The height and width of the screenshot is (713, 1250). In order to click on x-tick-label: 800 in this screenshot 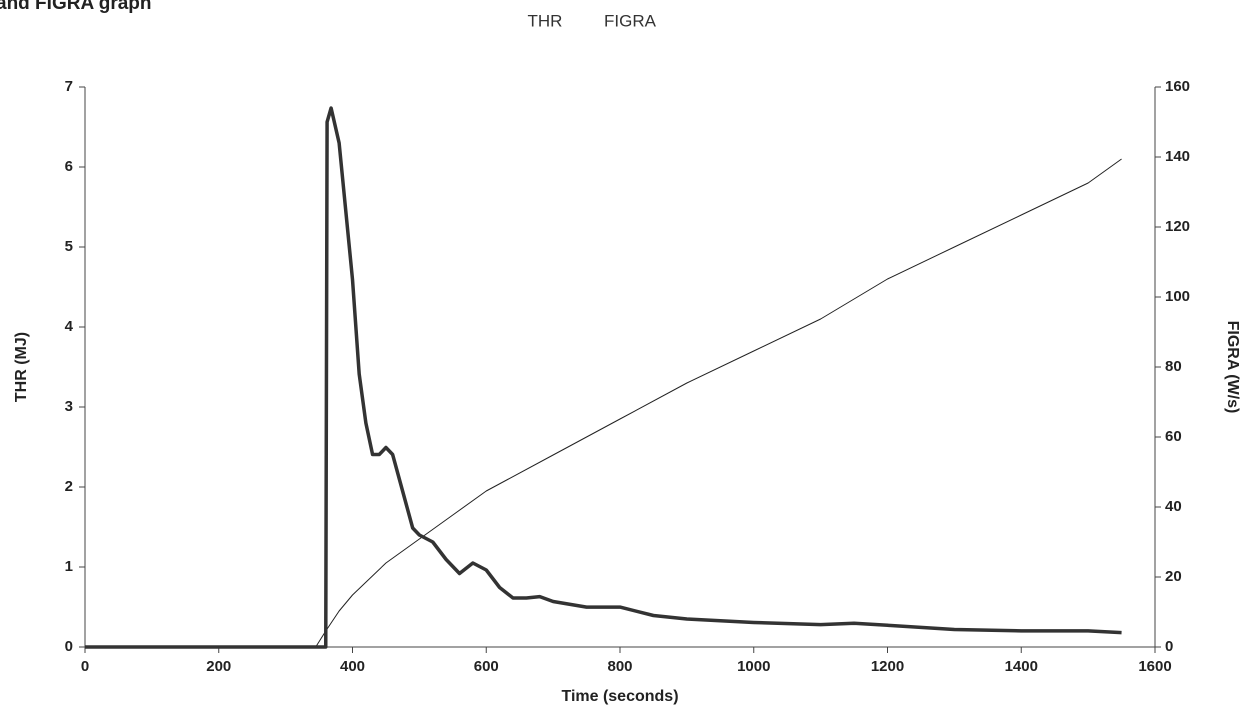, I will do `click(619, 666)`.